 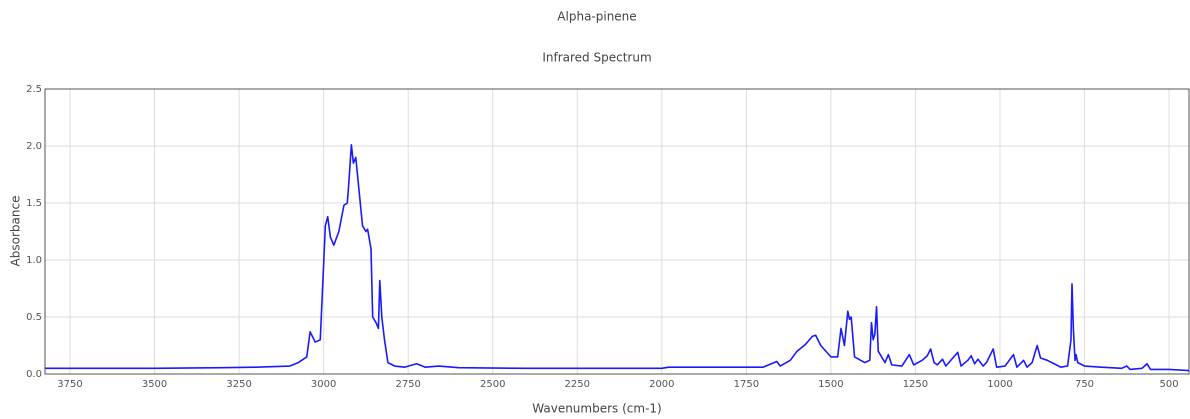 What do you see at coordinates (323, 384) in the screenshot?
I see `x-tick-label: 3000` at bounding box center [323, 384].